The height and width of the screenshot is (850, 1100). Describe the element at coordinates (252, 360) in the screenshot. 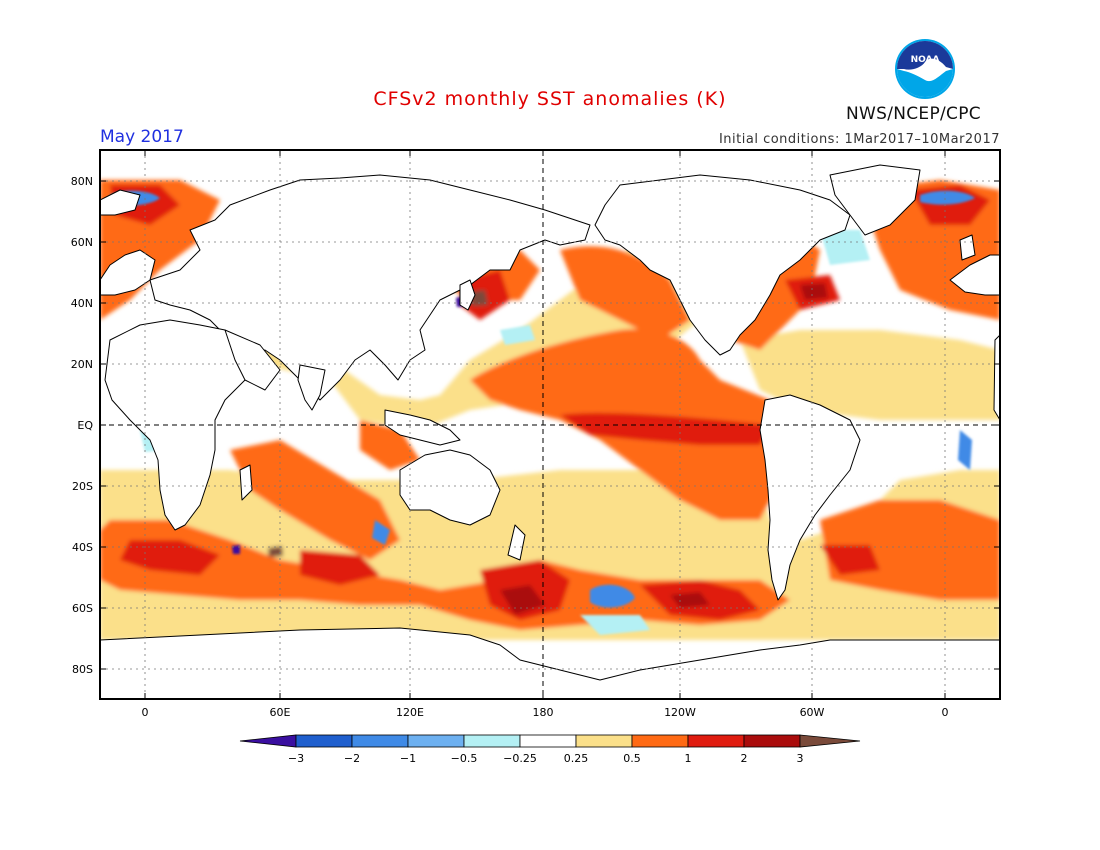

I see `landmass-arabia` at that location.